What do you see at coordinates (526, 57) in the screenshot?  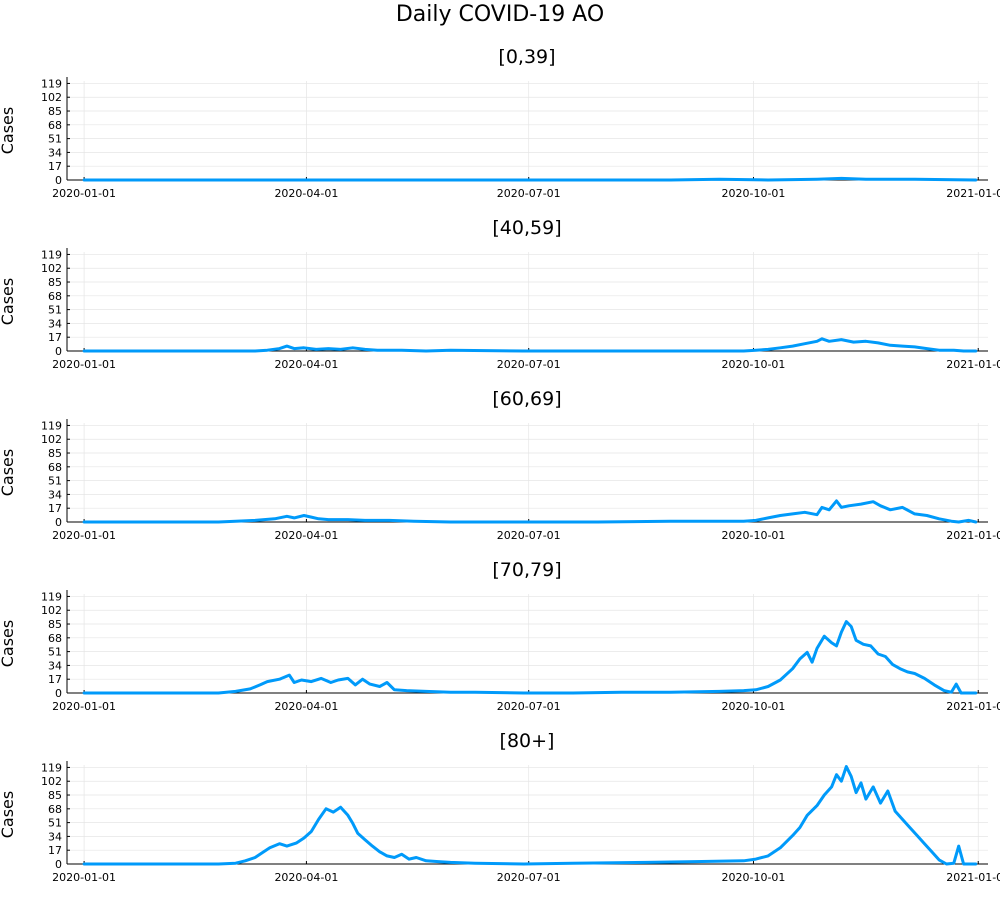 I see `panel-title: [0,39]` at bounding box center [526, 57].